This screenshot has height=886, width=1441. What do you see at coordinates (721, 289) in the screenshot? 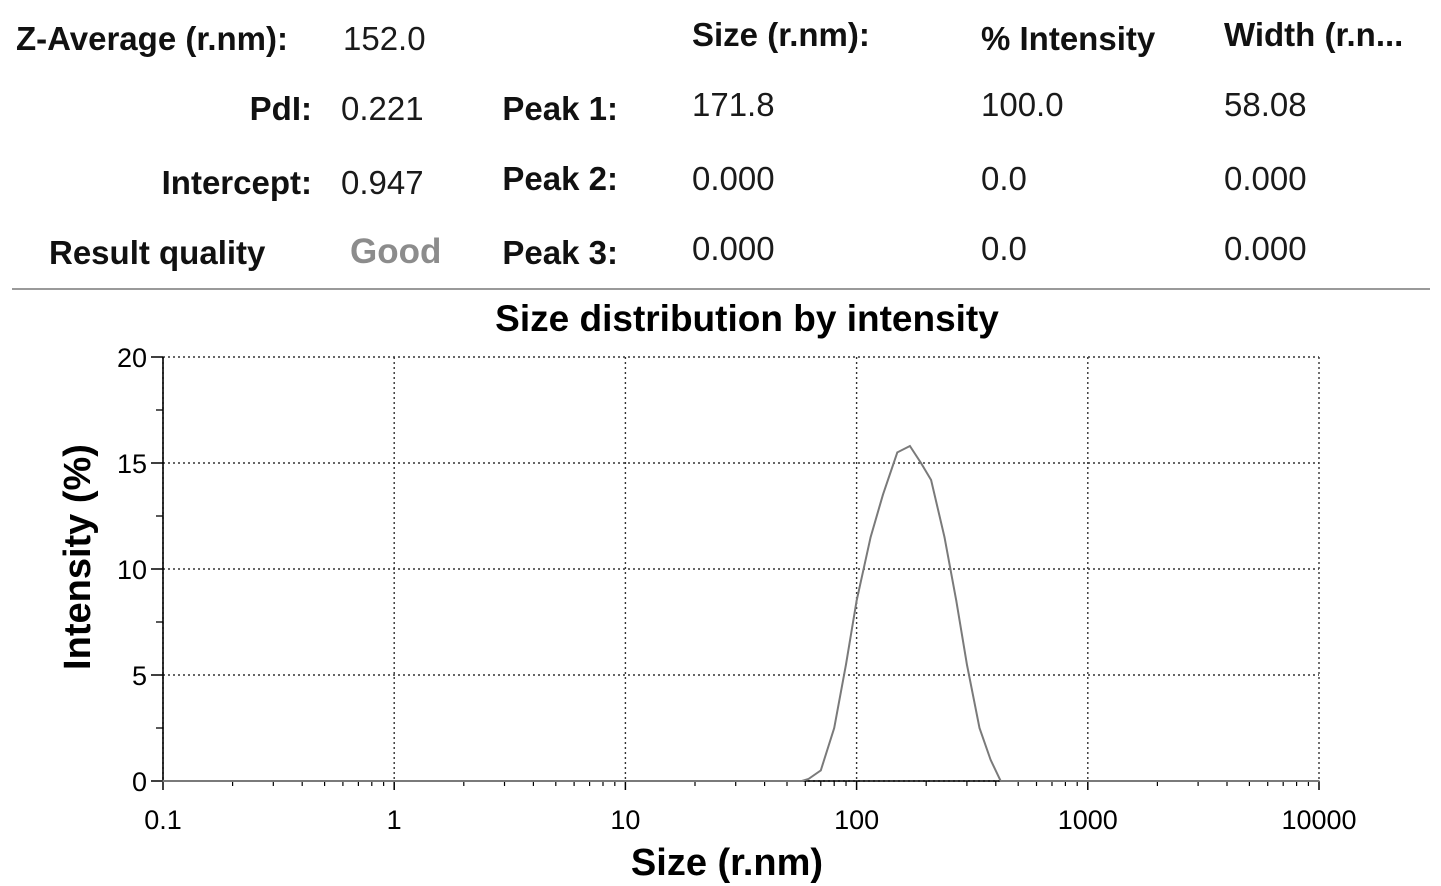
I see `section-divider` at bounding box center [721, 289].